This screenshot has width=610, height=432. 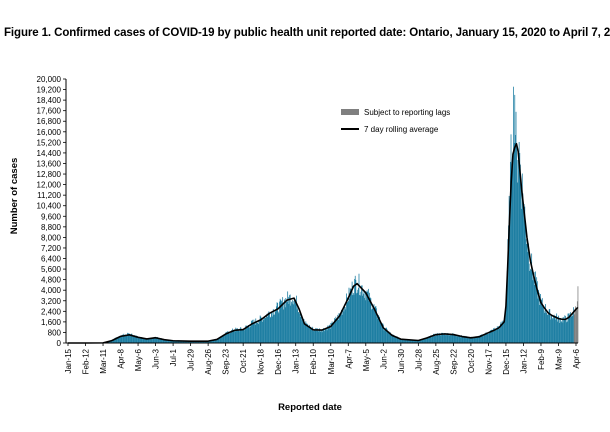 I want to click on x-tick-label: Jan-15, so click(x=68, y=360).